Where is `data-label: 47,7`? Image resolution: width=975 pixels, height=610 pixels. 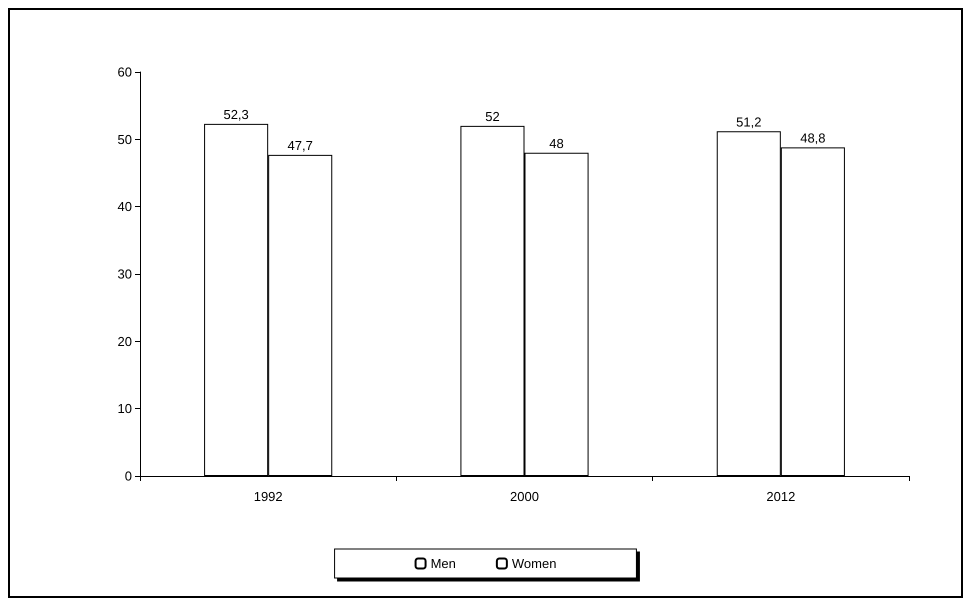
data-label: 47,7 is located at coordinates (300, 145).